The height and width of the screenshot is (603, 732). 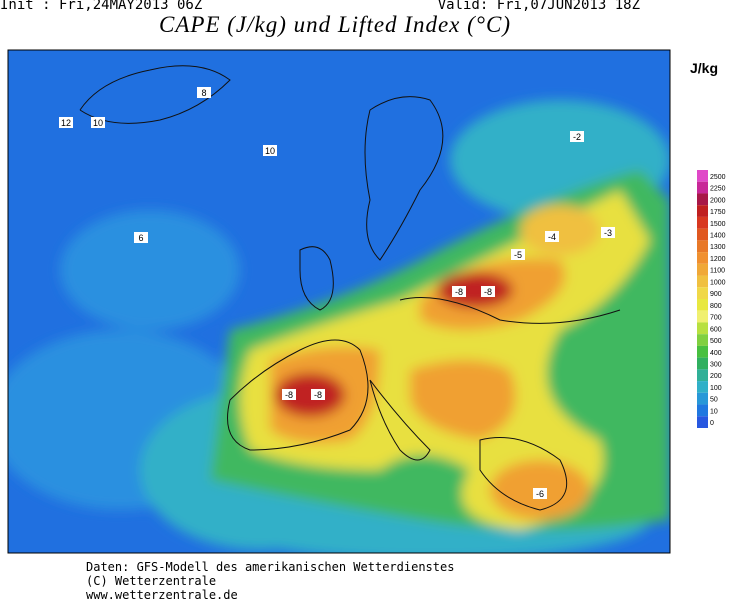 I want to click on valid-time: Valid: Fri,07JUN2013 18Z, so click(x=538, y=6).